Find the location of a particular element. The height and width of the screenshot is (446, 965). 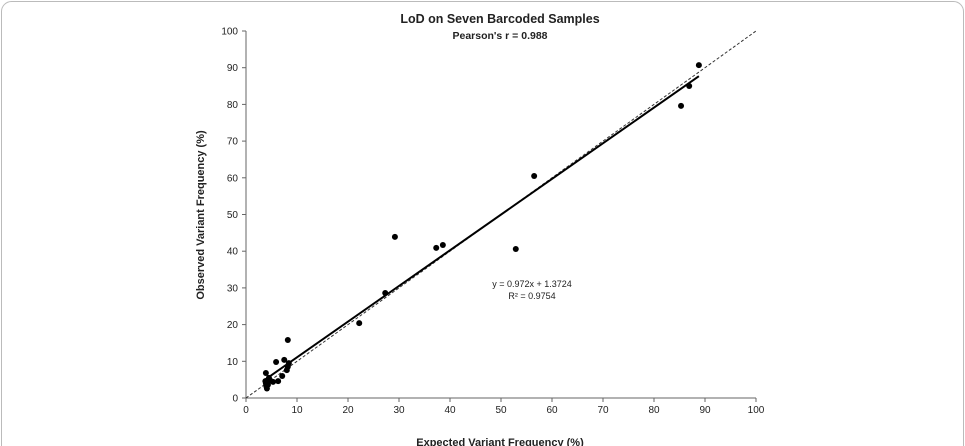

x-tick-label: 90 is located at coordinates (705, 410).